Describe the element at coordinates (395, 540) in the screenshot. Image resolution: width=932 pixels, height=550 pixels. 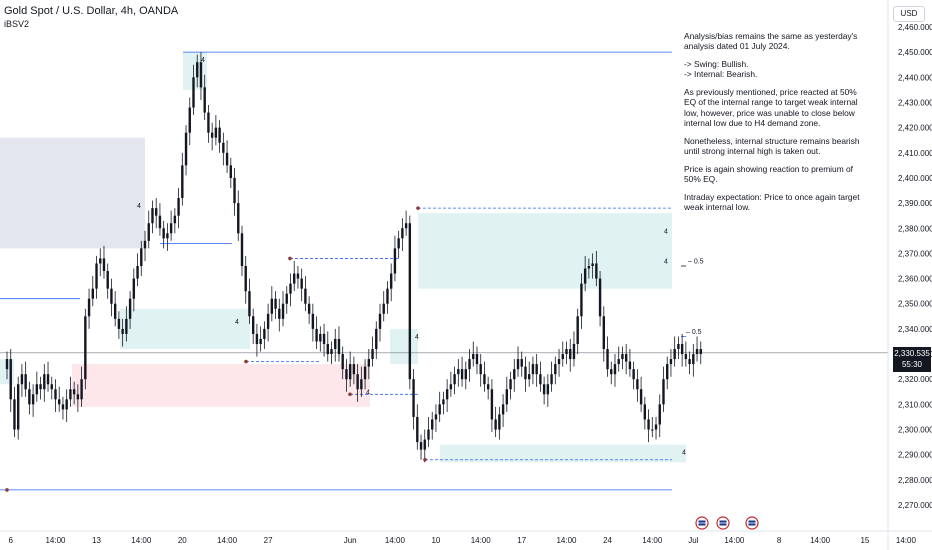
I see `x-tick-label: 14:00` at that location.